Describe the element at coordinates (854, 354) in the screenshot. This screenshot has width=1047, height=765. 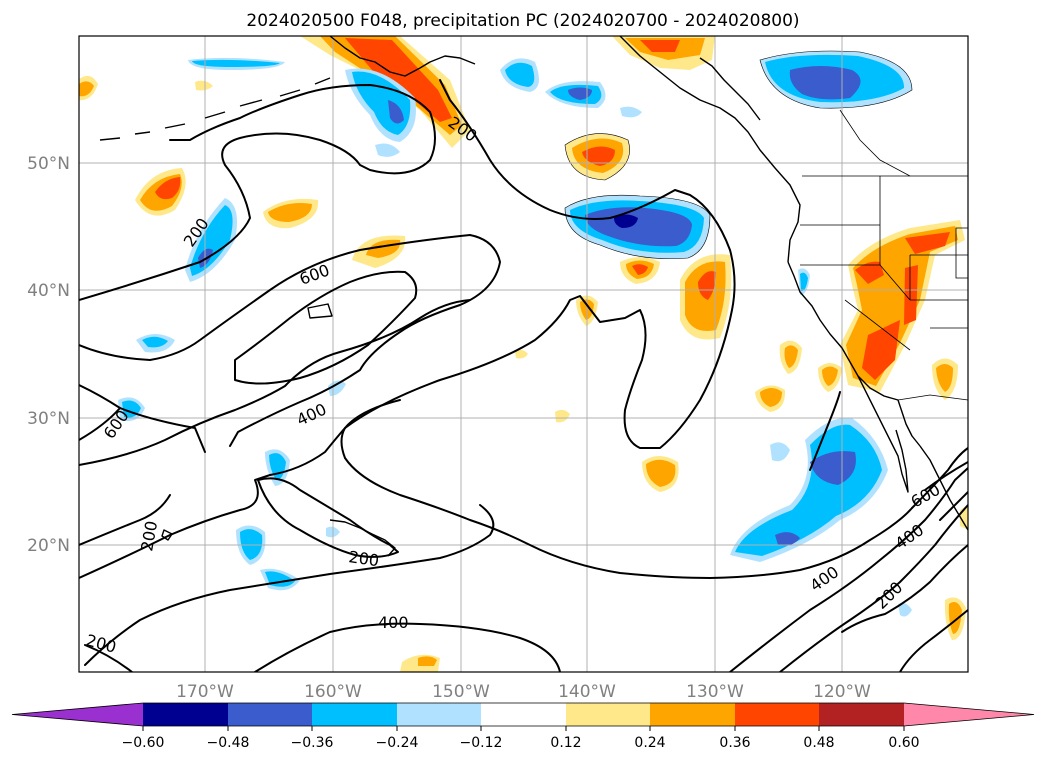
I see `coastline-west-coast` at that location.